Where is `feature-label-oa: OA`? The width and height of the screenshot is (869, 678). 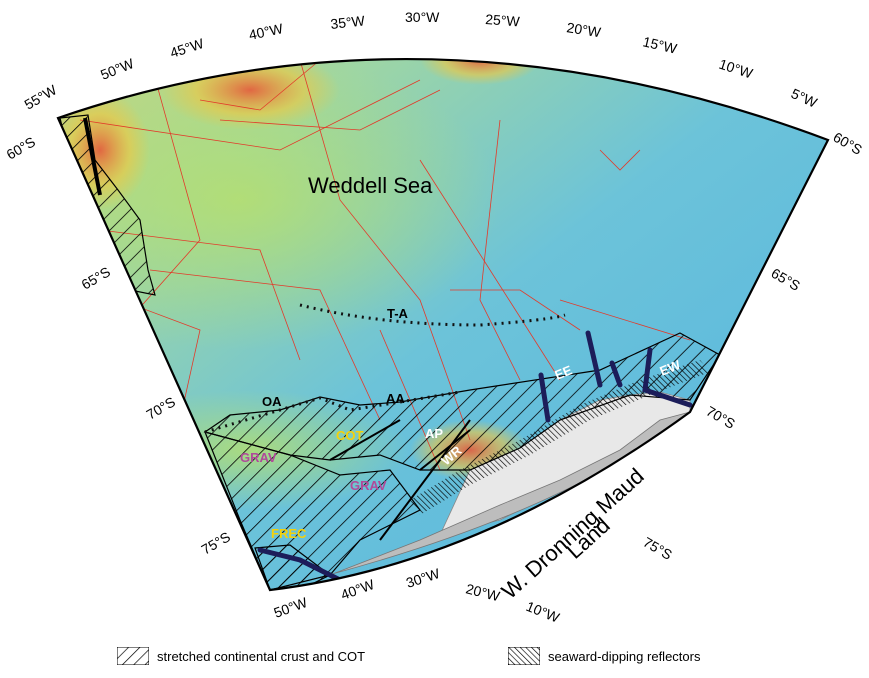
feature-label-oa: OA is located at coordinates (272, 401).